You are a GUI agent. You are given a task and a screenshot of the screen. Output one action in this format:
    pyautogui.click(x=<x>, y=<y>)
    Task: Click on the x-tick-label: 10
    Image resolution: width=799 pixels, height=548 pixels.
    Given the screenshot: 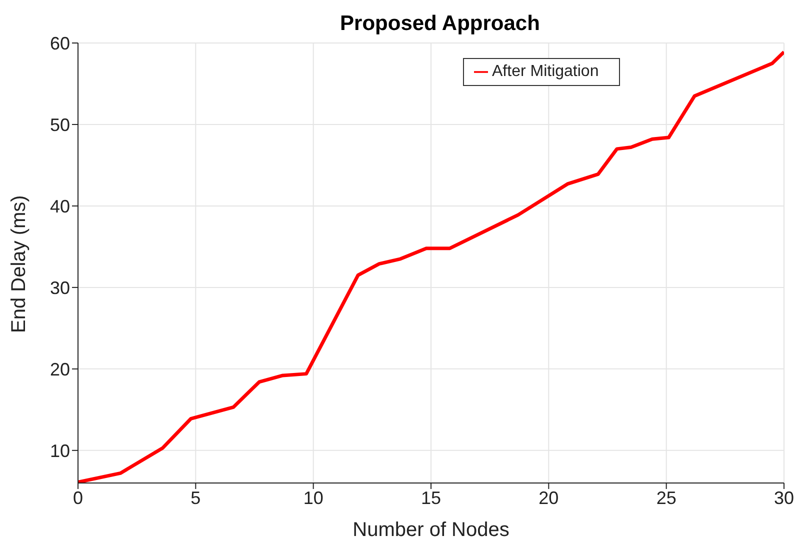 What is the action you would take?
    pyautogui.click(x=313, y=498)
    